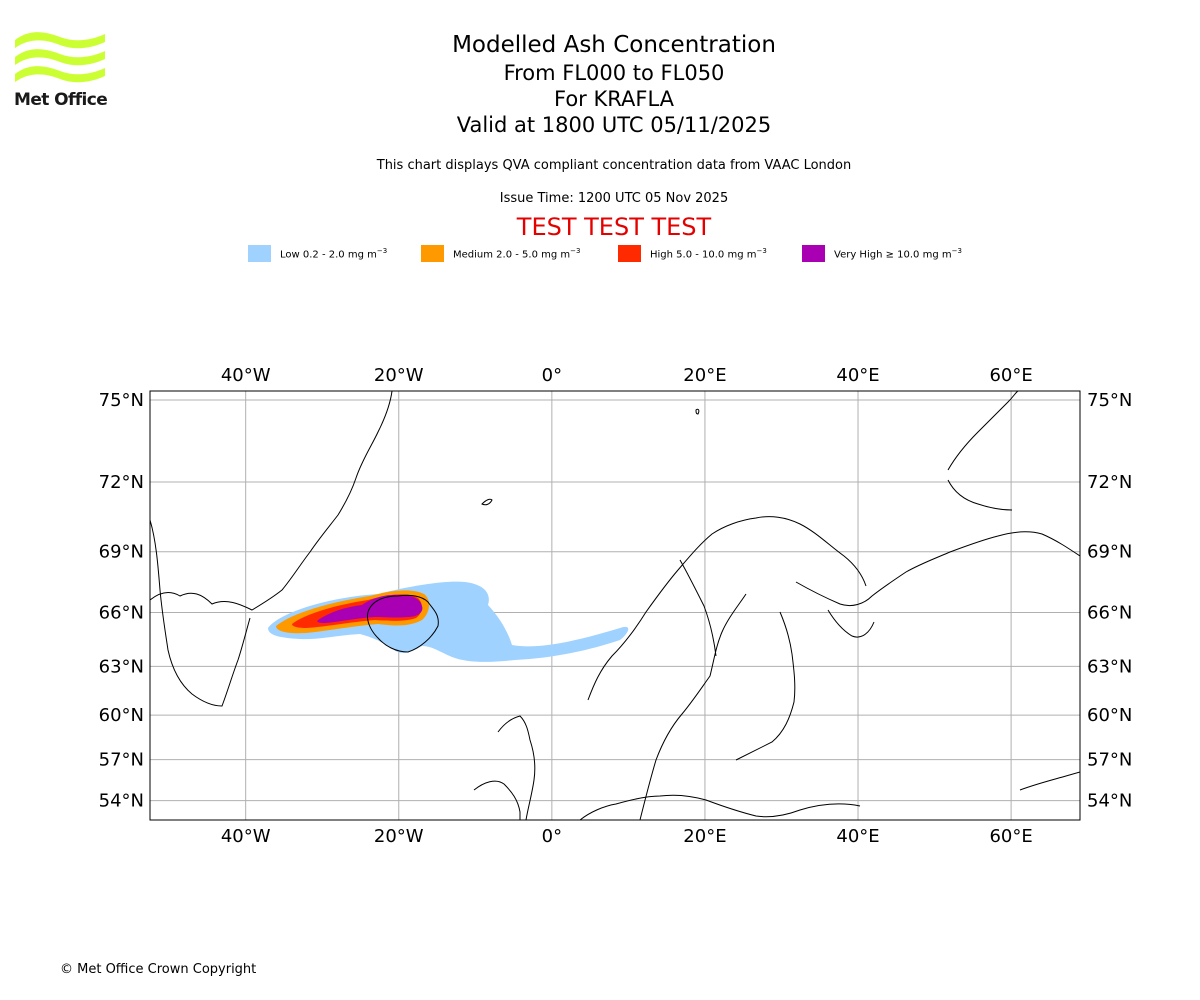 The width and height of the screenshot is (1200, 1000). I want to click on lat-tick-label-right: 72°N, so click(1109, 482).